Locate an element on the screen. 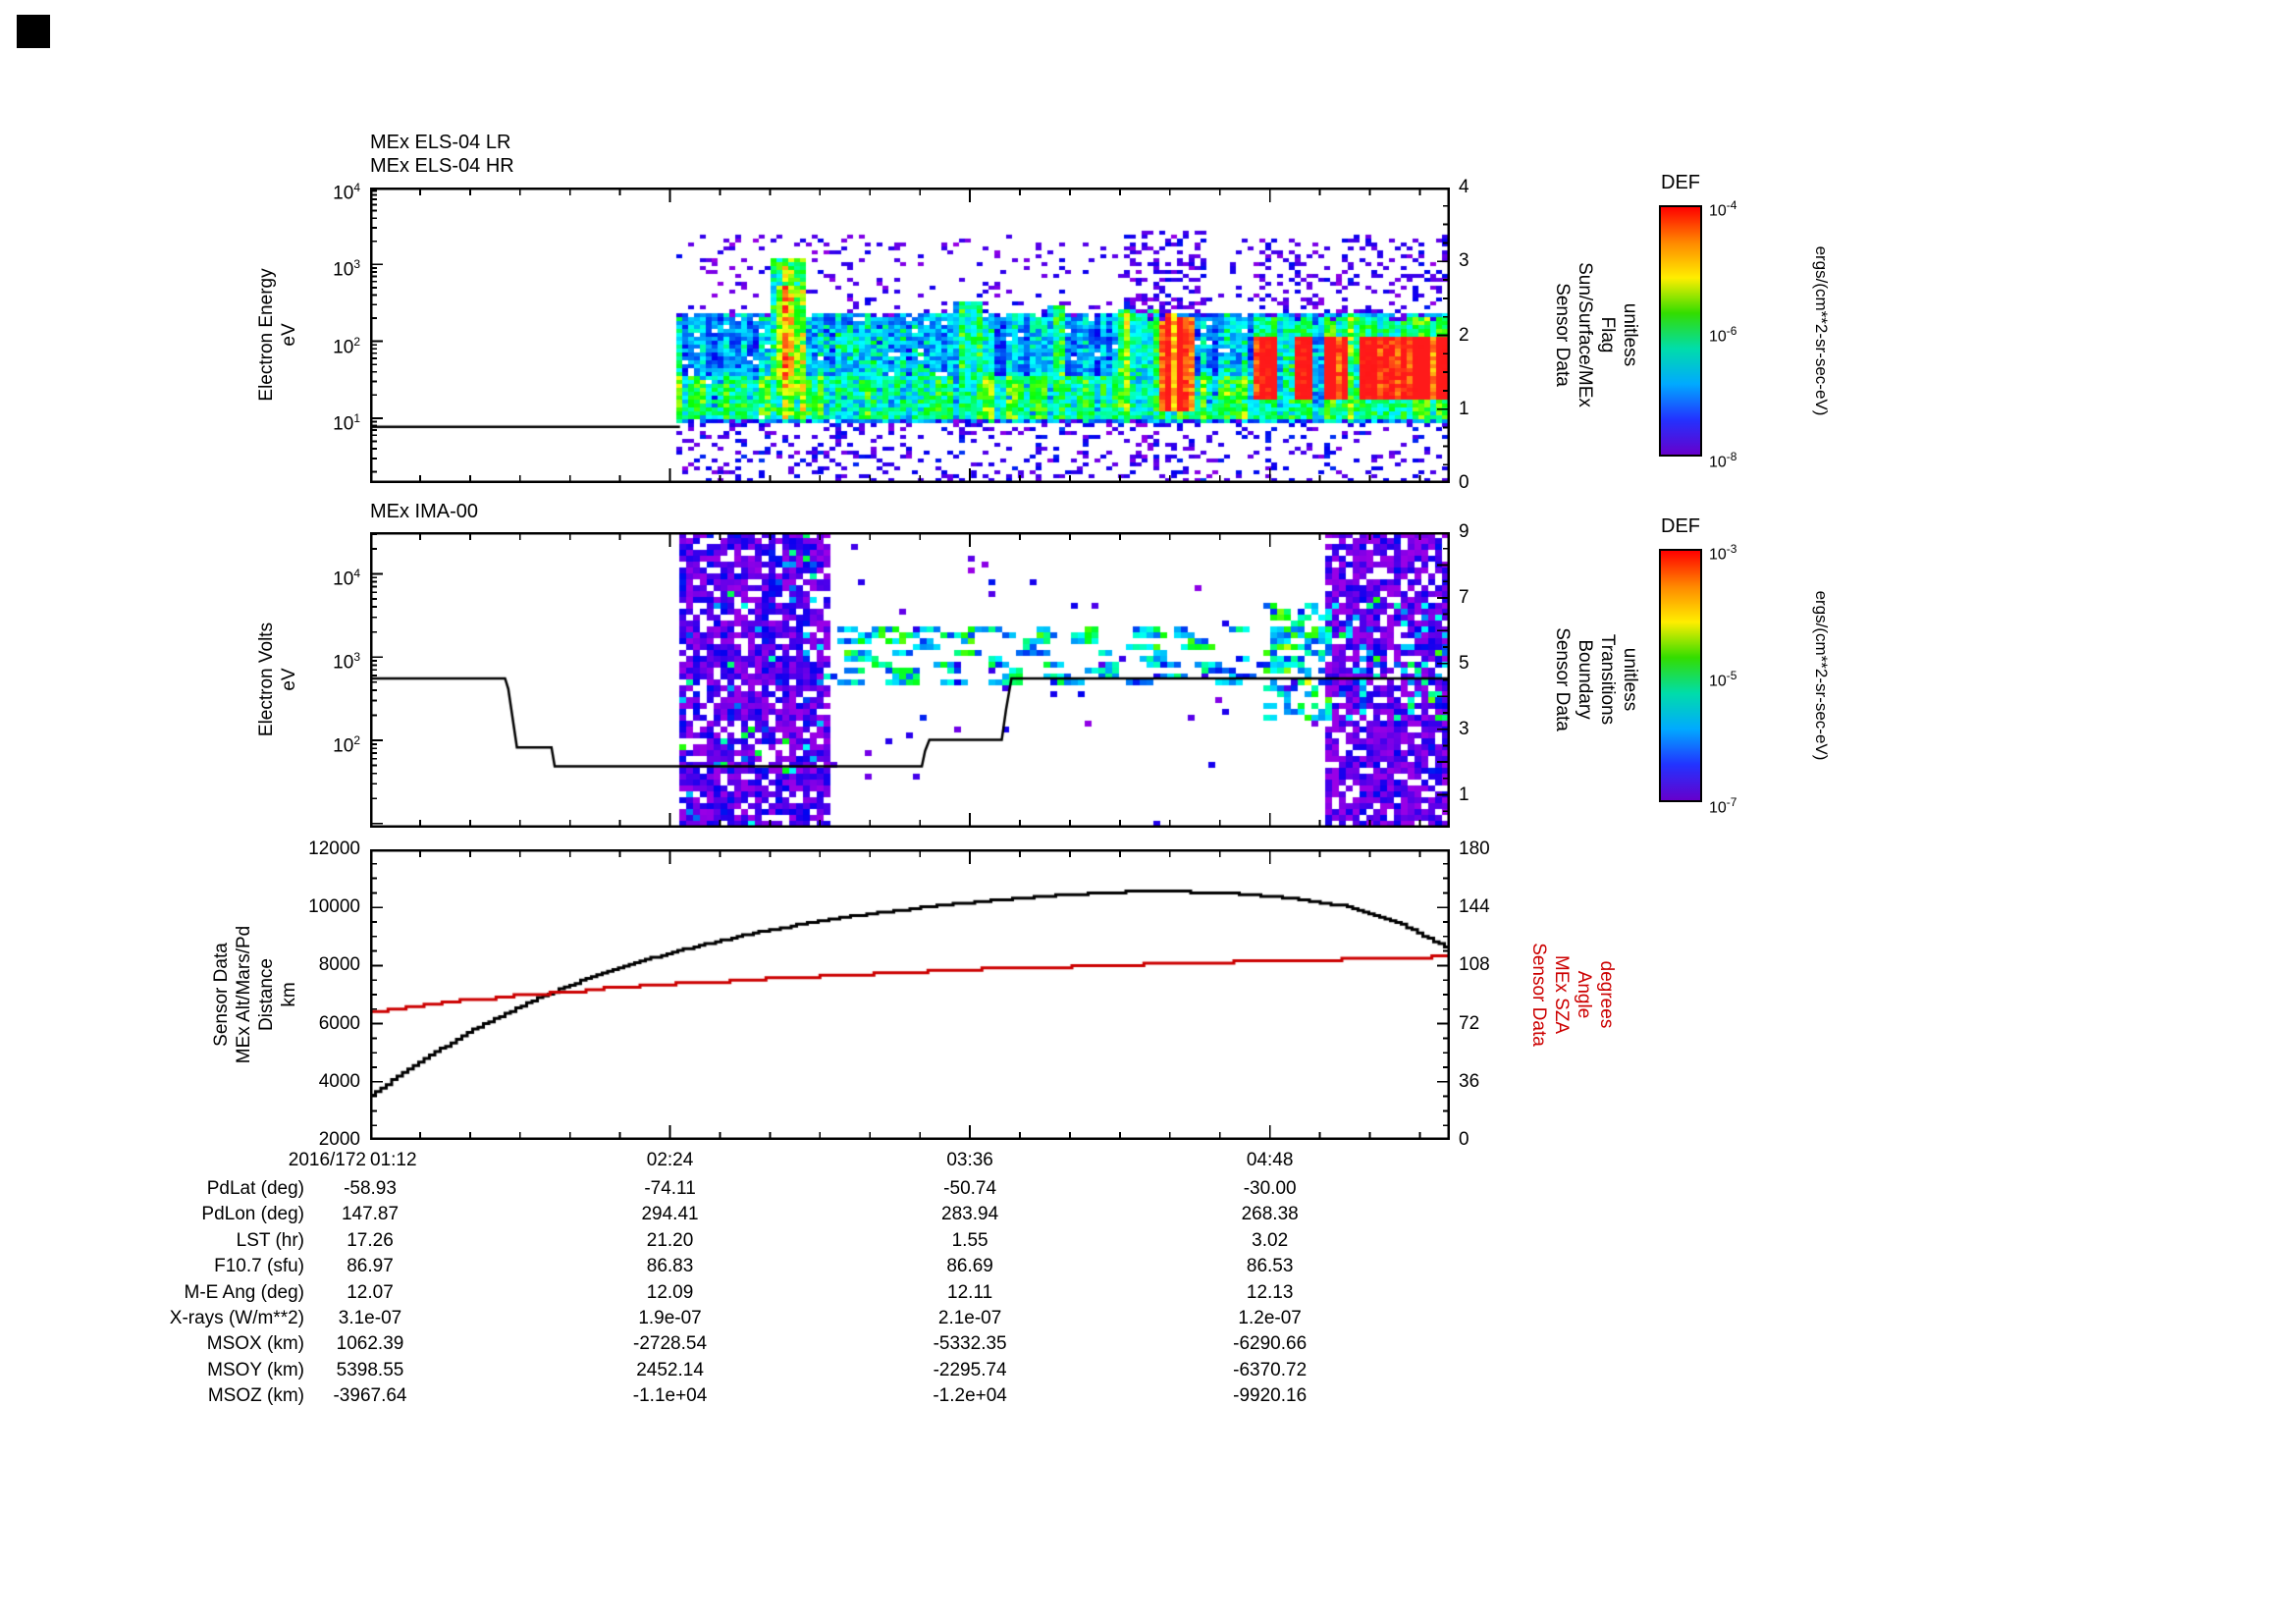  p1-axes is located at coordinates (910, 335).